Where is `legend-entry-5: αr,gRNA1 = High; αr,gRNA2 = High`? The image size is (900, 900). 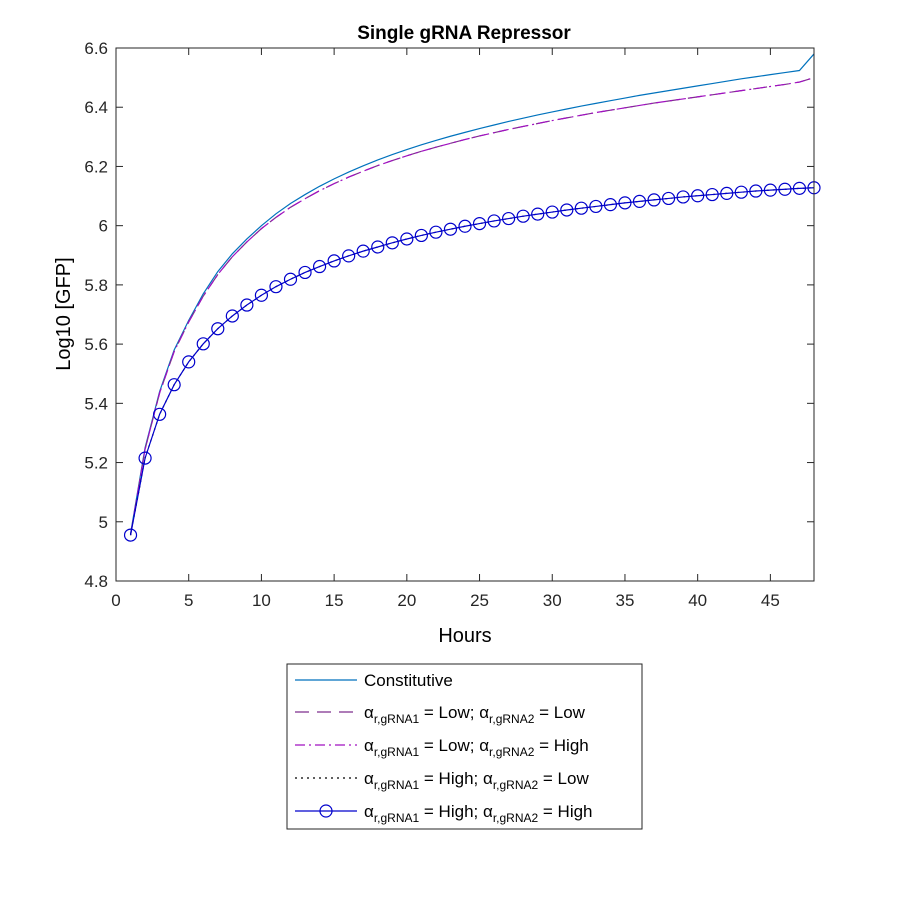 legend-entry-5: αr,gRNA1 = High; αr,gRNA2 = High is located at coordinates (478, 813).